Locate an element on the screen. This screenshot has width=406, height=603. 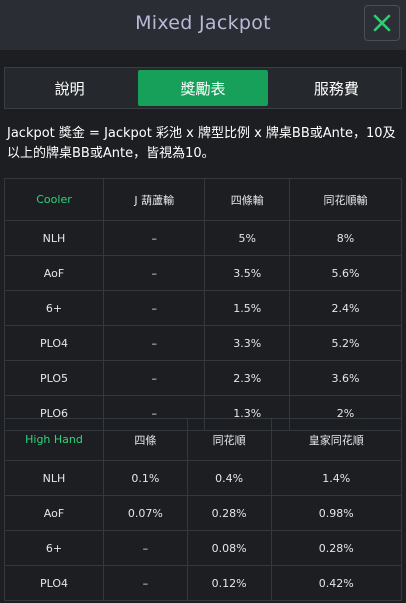
tab-bar: 說明 獎勵表 服務費 is located at coordinates (203, 88).